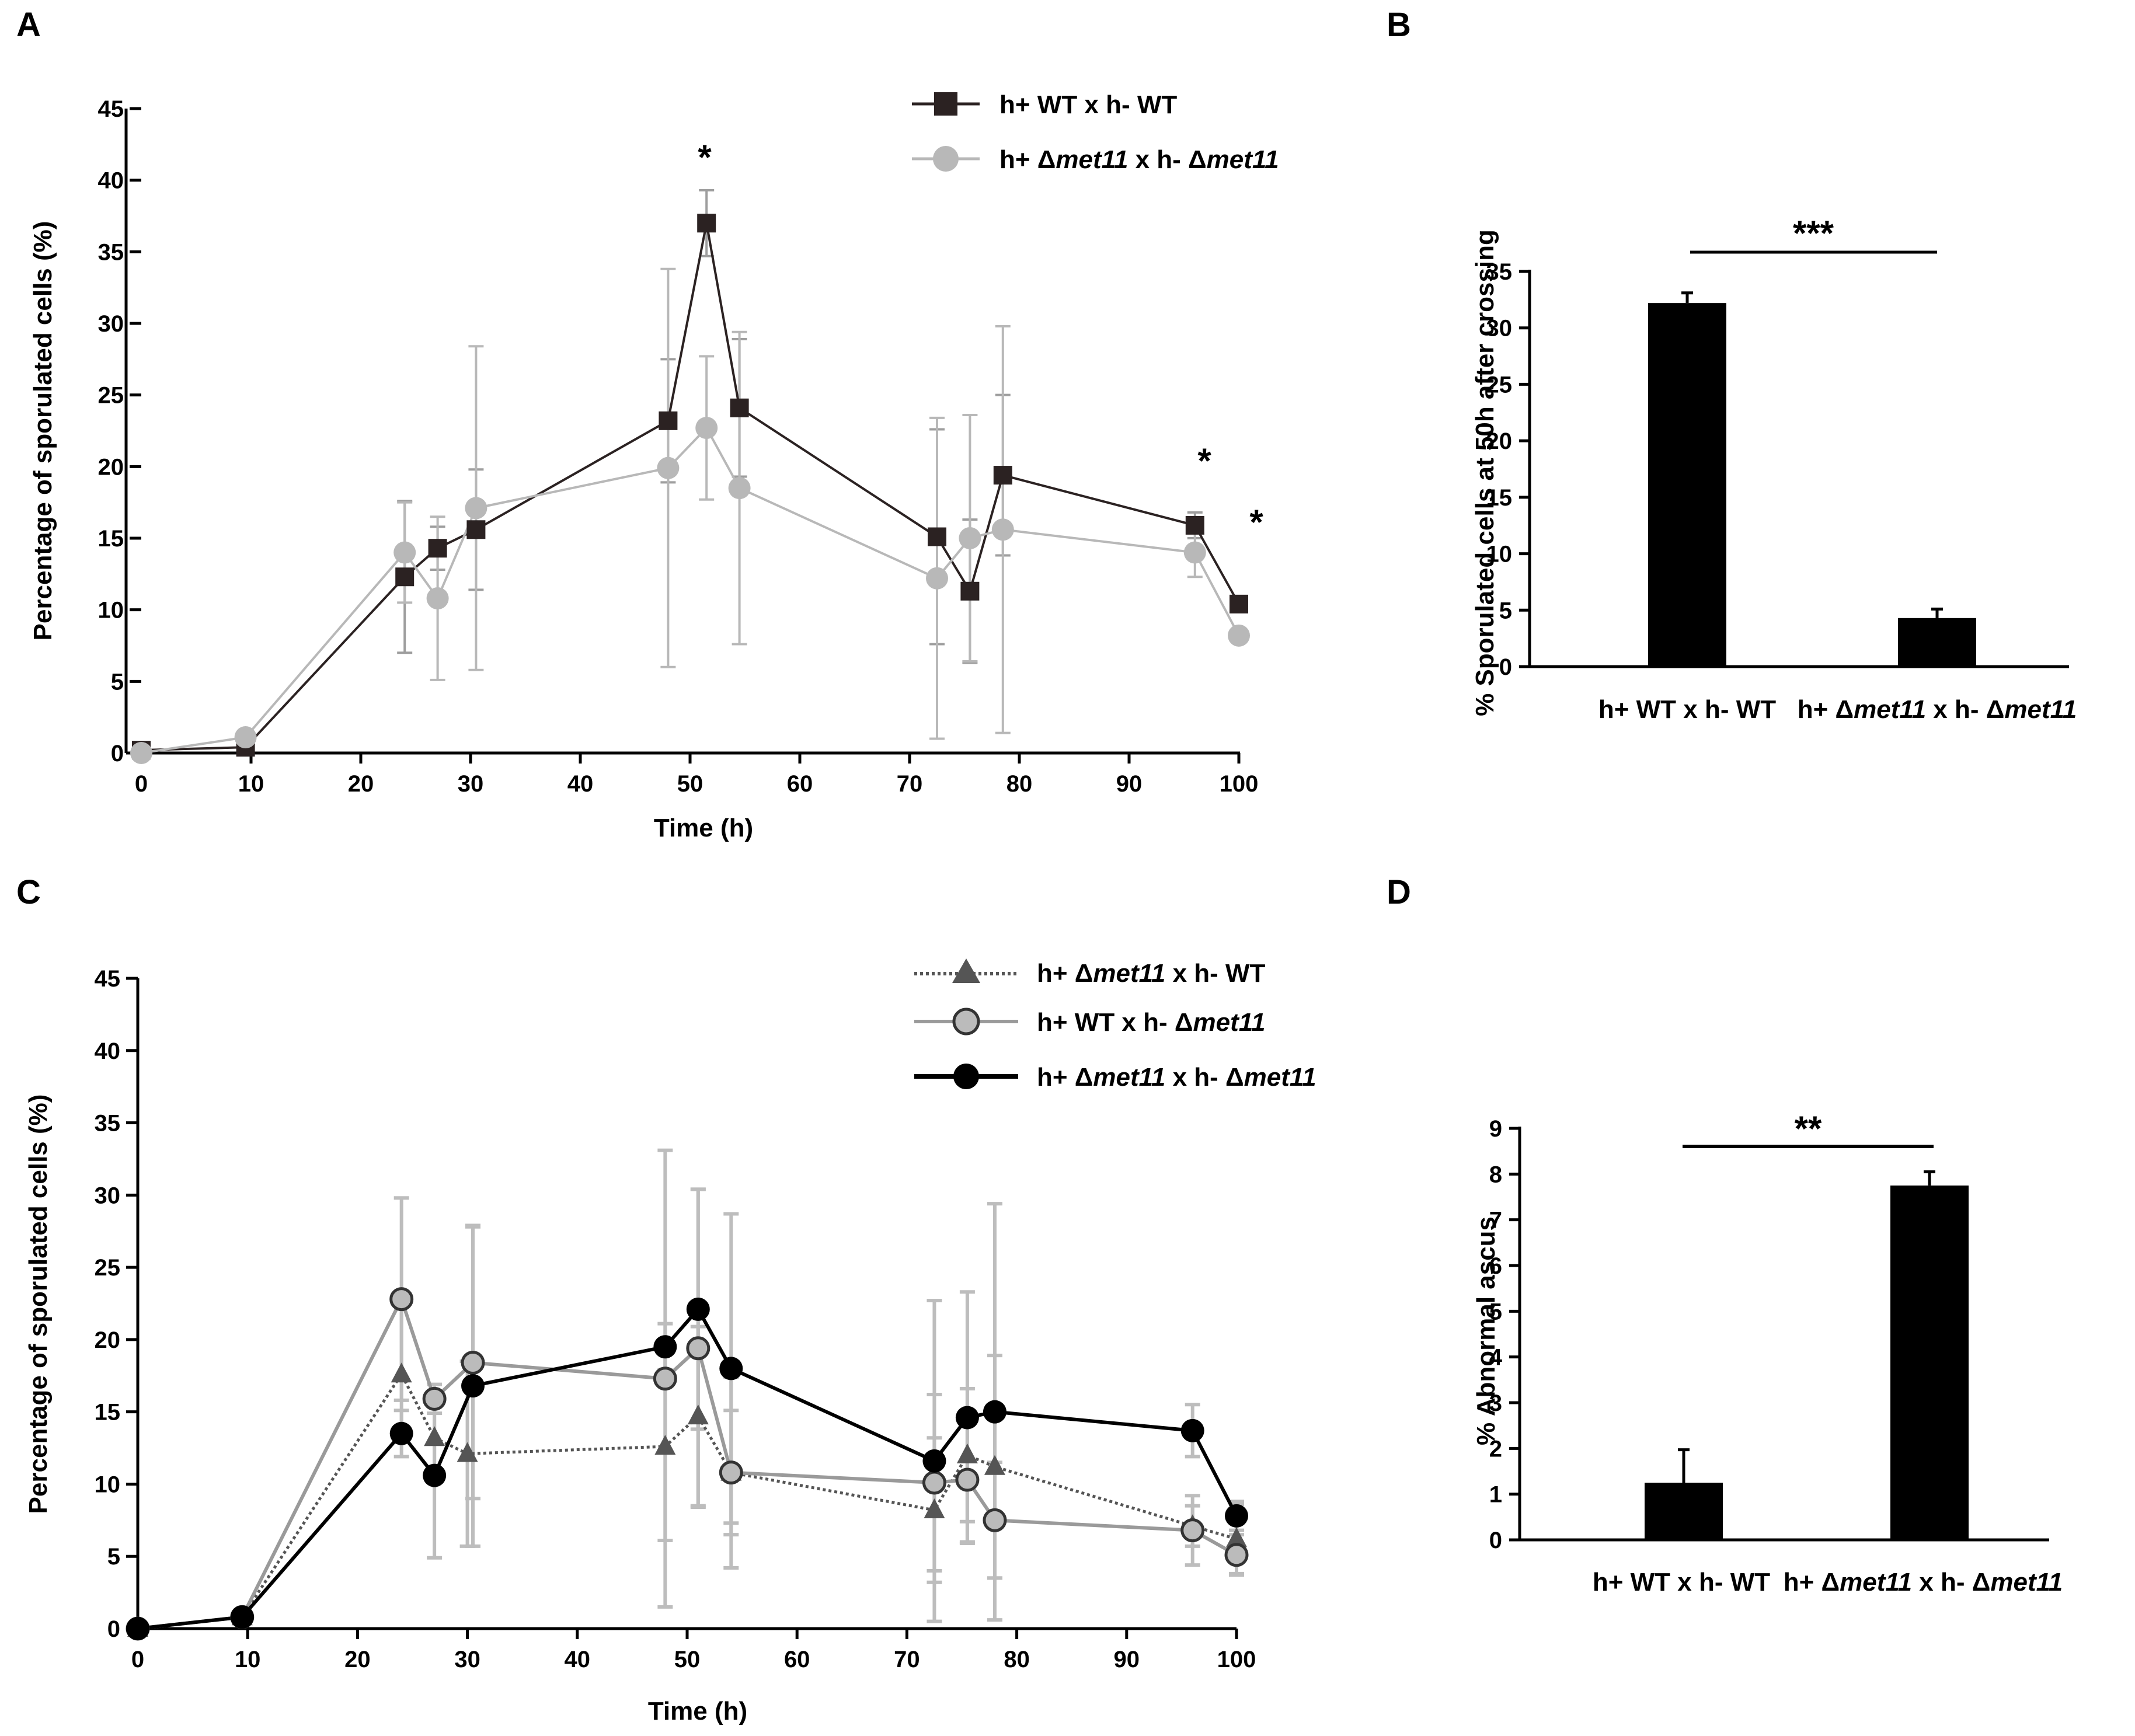  I want to click on panel-c-markers, so click(688, 1464).